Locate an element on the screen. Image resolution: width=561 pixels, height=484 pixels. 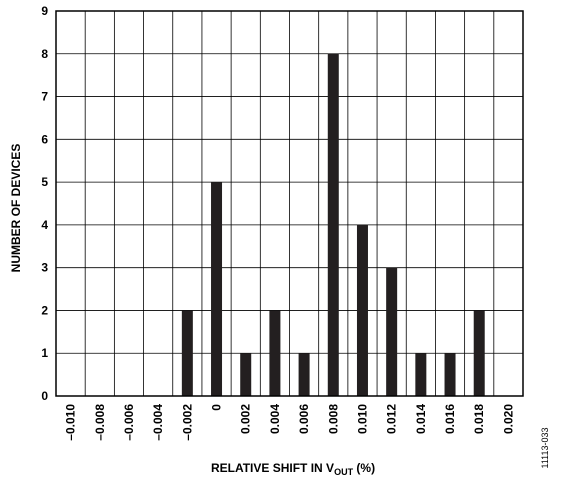
y-tick-label: 0 is located at coordinates (44, 396).